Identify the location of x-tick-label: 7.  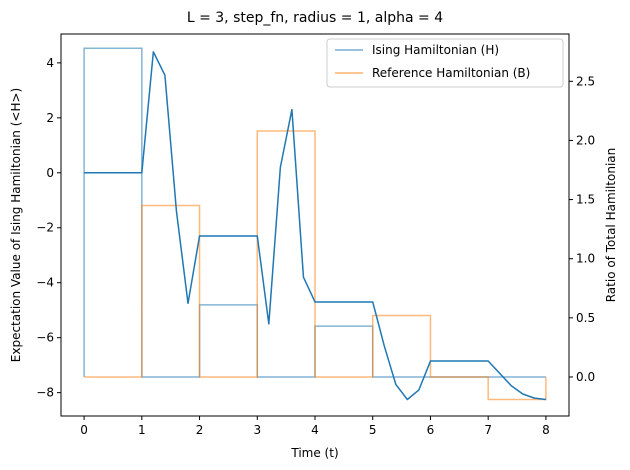
(488, 430).